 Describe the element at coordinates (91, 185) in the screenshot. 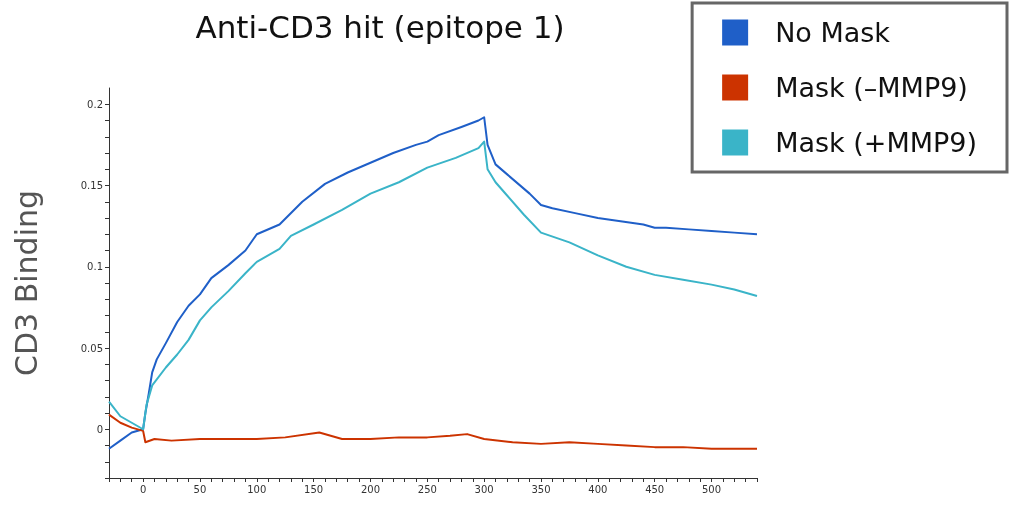

I see `y-tick-label: 0.15` at that location.